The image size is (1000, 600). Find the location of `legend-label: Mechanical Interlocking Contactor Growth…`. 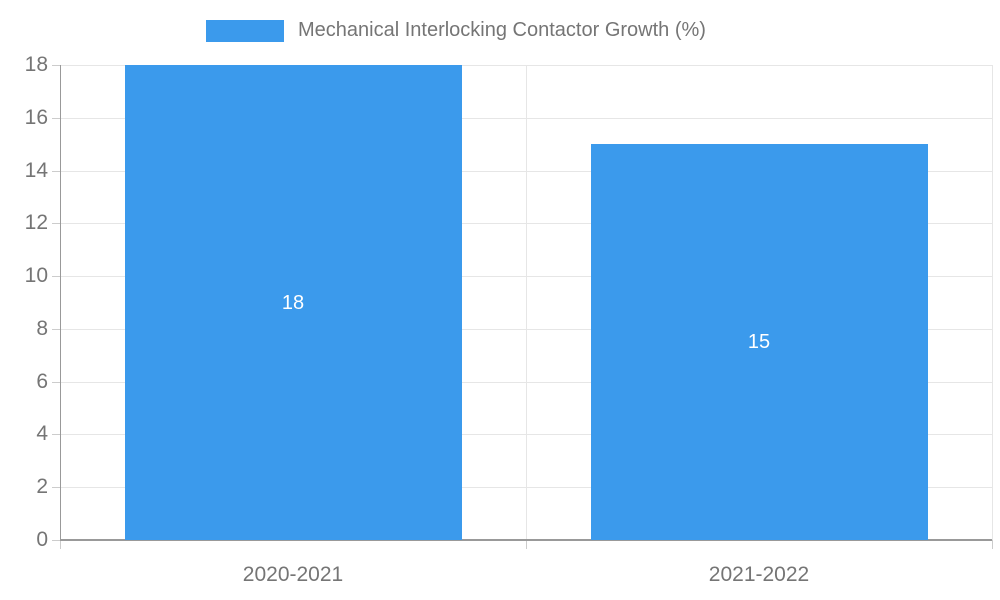

legend-label: Mechanical Interlocking Contactor Growth… is located at coordinates (502, 30).